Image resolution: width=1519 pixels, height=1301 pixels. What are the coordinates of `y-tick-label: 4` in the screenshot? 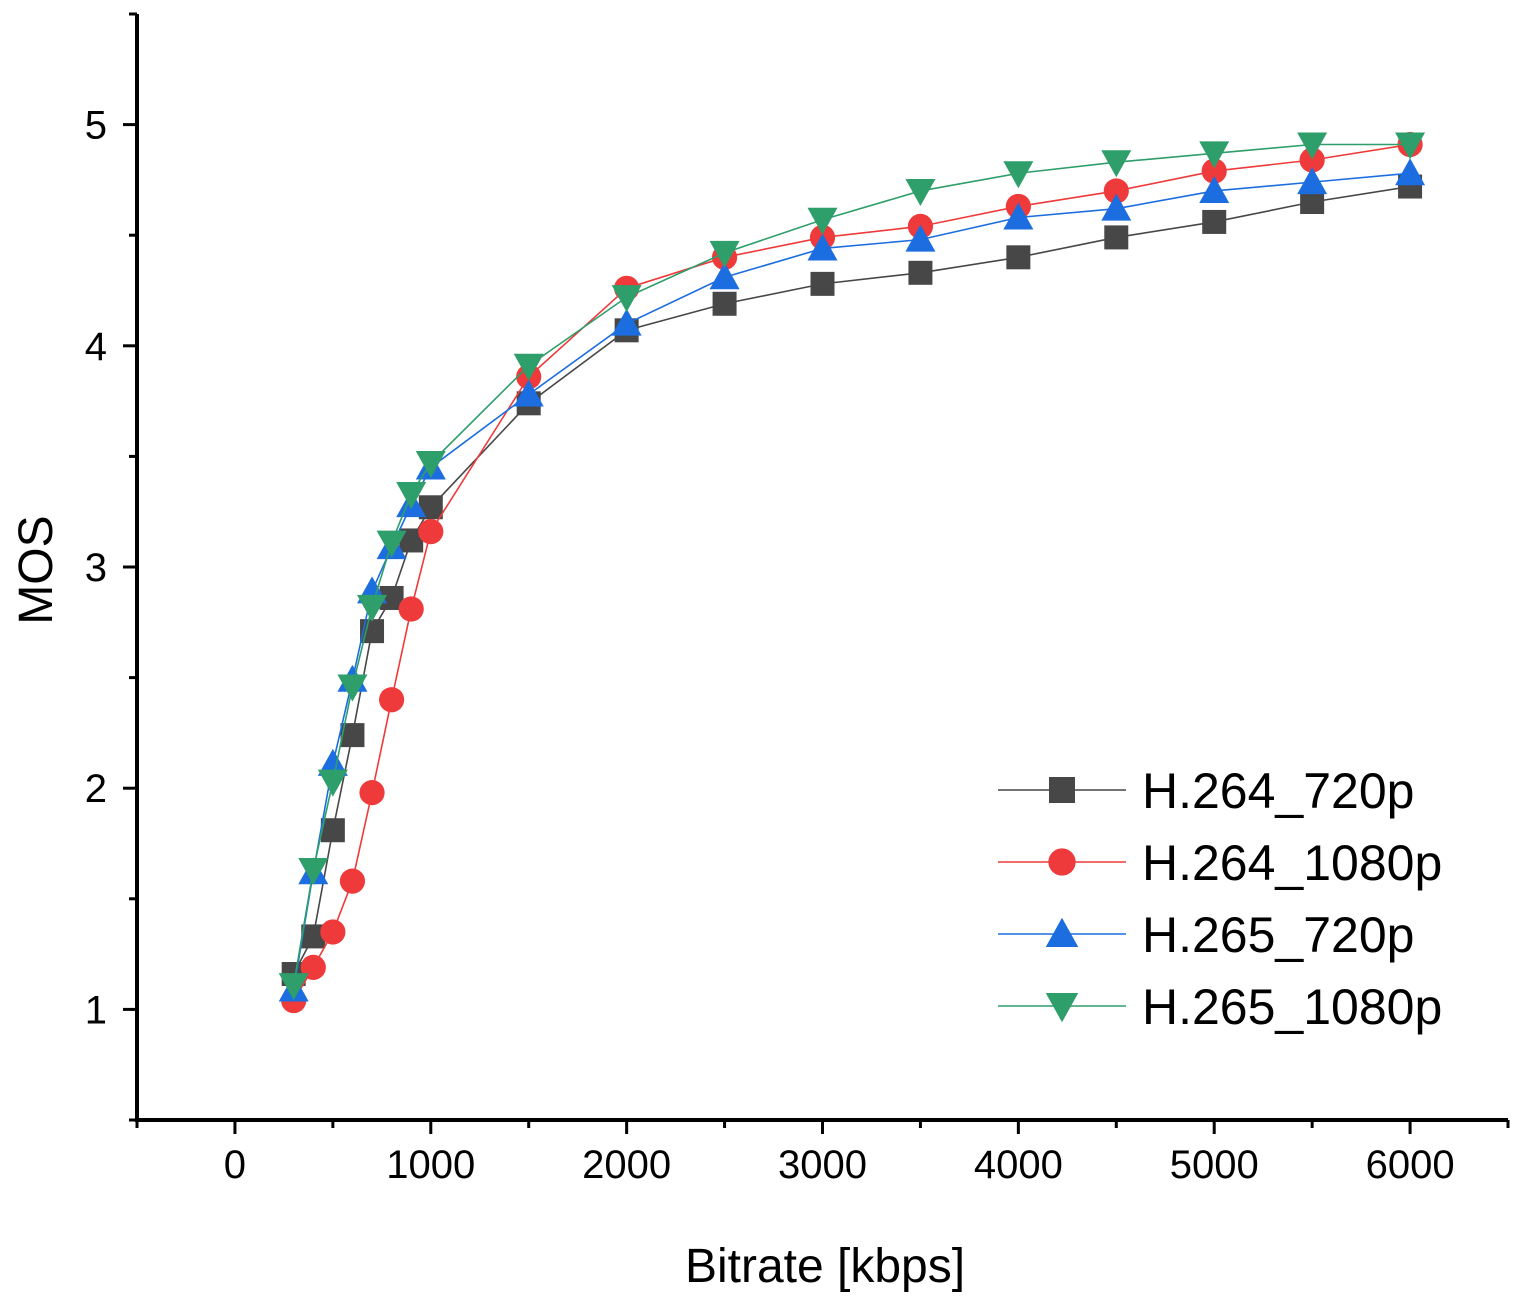 It's located at (96, 347).